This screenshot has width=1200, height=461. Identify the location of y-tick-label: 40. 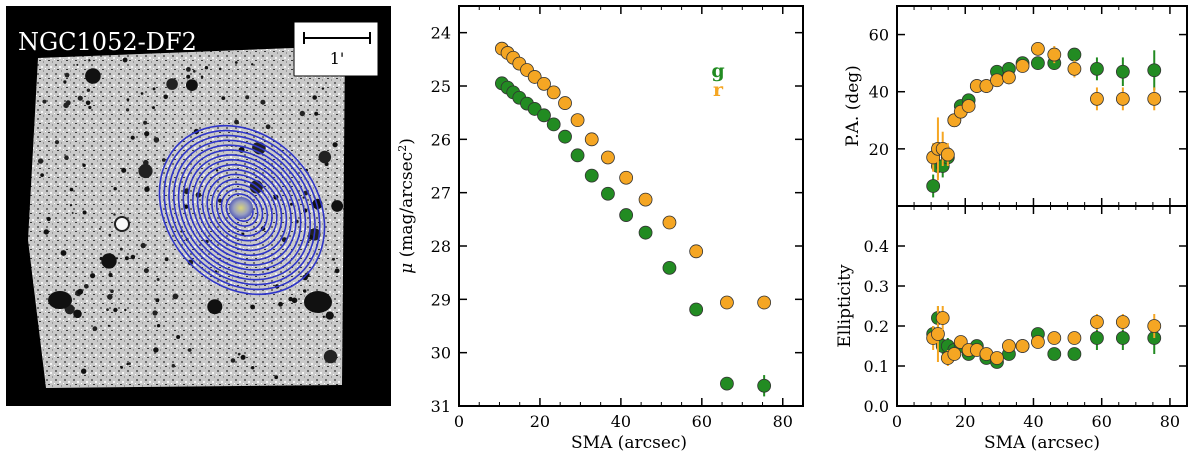
(879, 92).